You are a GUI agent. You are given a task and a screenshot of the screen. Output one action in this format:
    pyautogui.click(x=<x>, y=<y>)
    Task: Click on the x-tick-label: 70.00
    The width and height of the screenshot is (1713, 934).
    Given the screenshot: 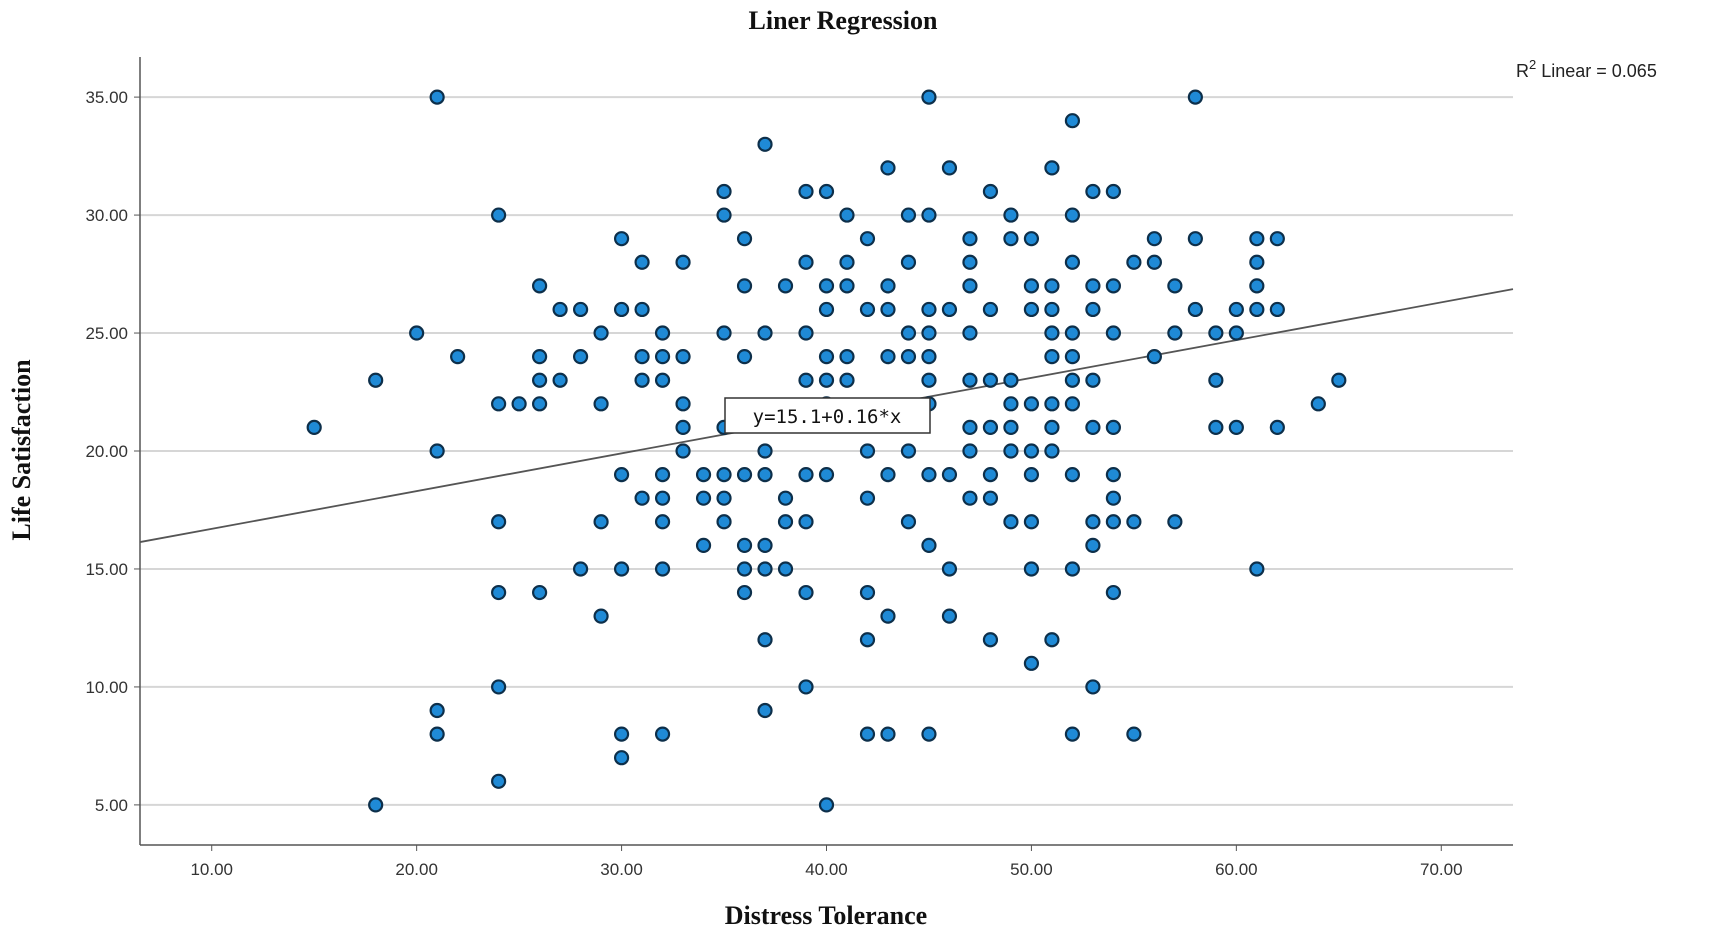 What is the action you would take?
    pyautogui.click(x=1441, y=869)
    